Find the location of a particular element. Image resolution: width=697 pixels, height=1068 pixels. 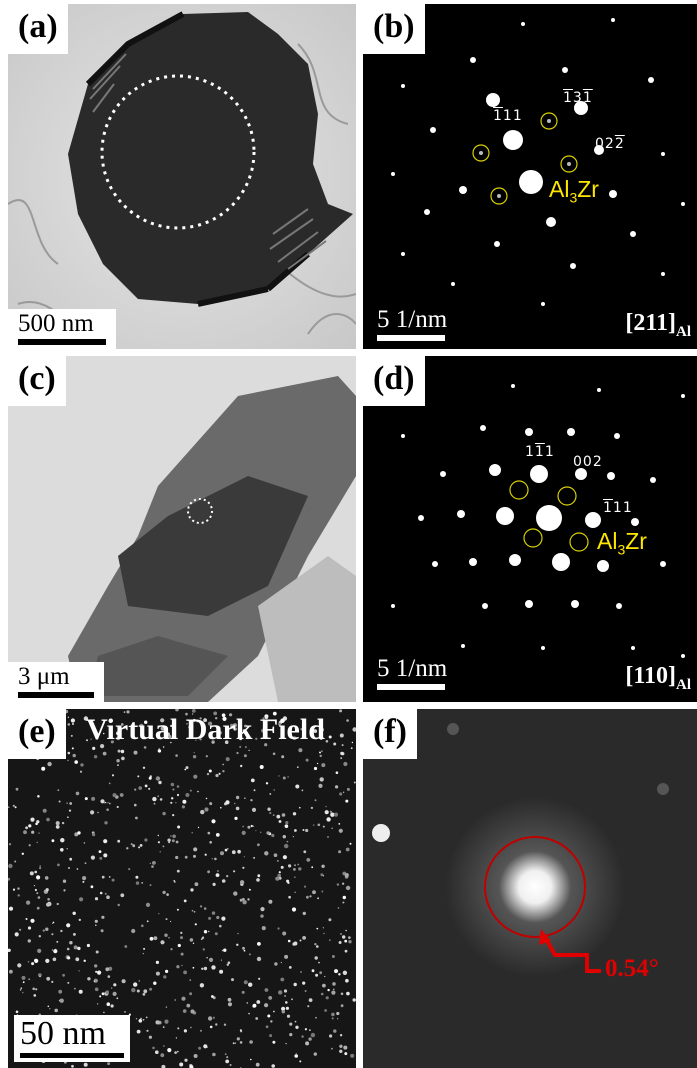

aperture-circle is located at coordinates (535, 887).